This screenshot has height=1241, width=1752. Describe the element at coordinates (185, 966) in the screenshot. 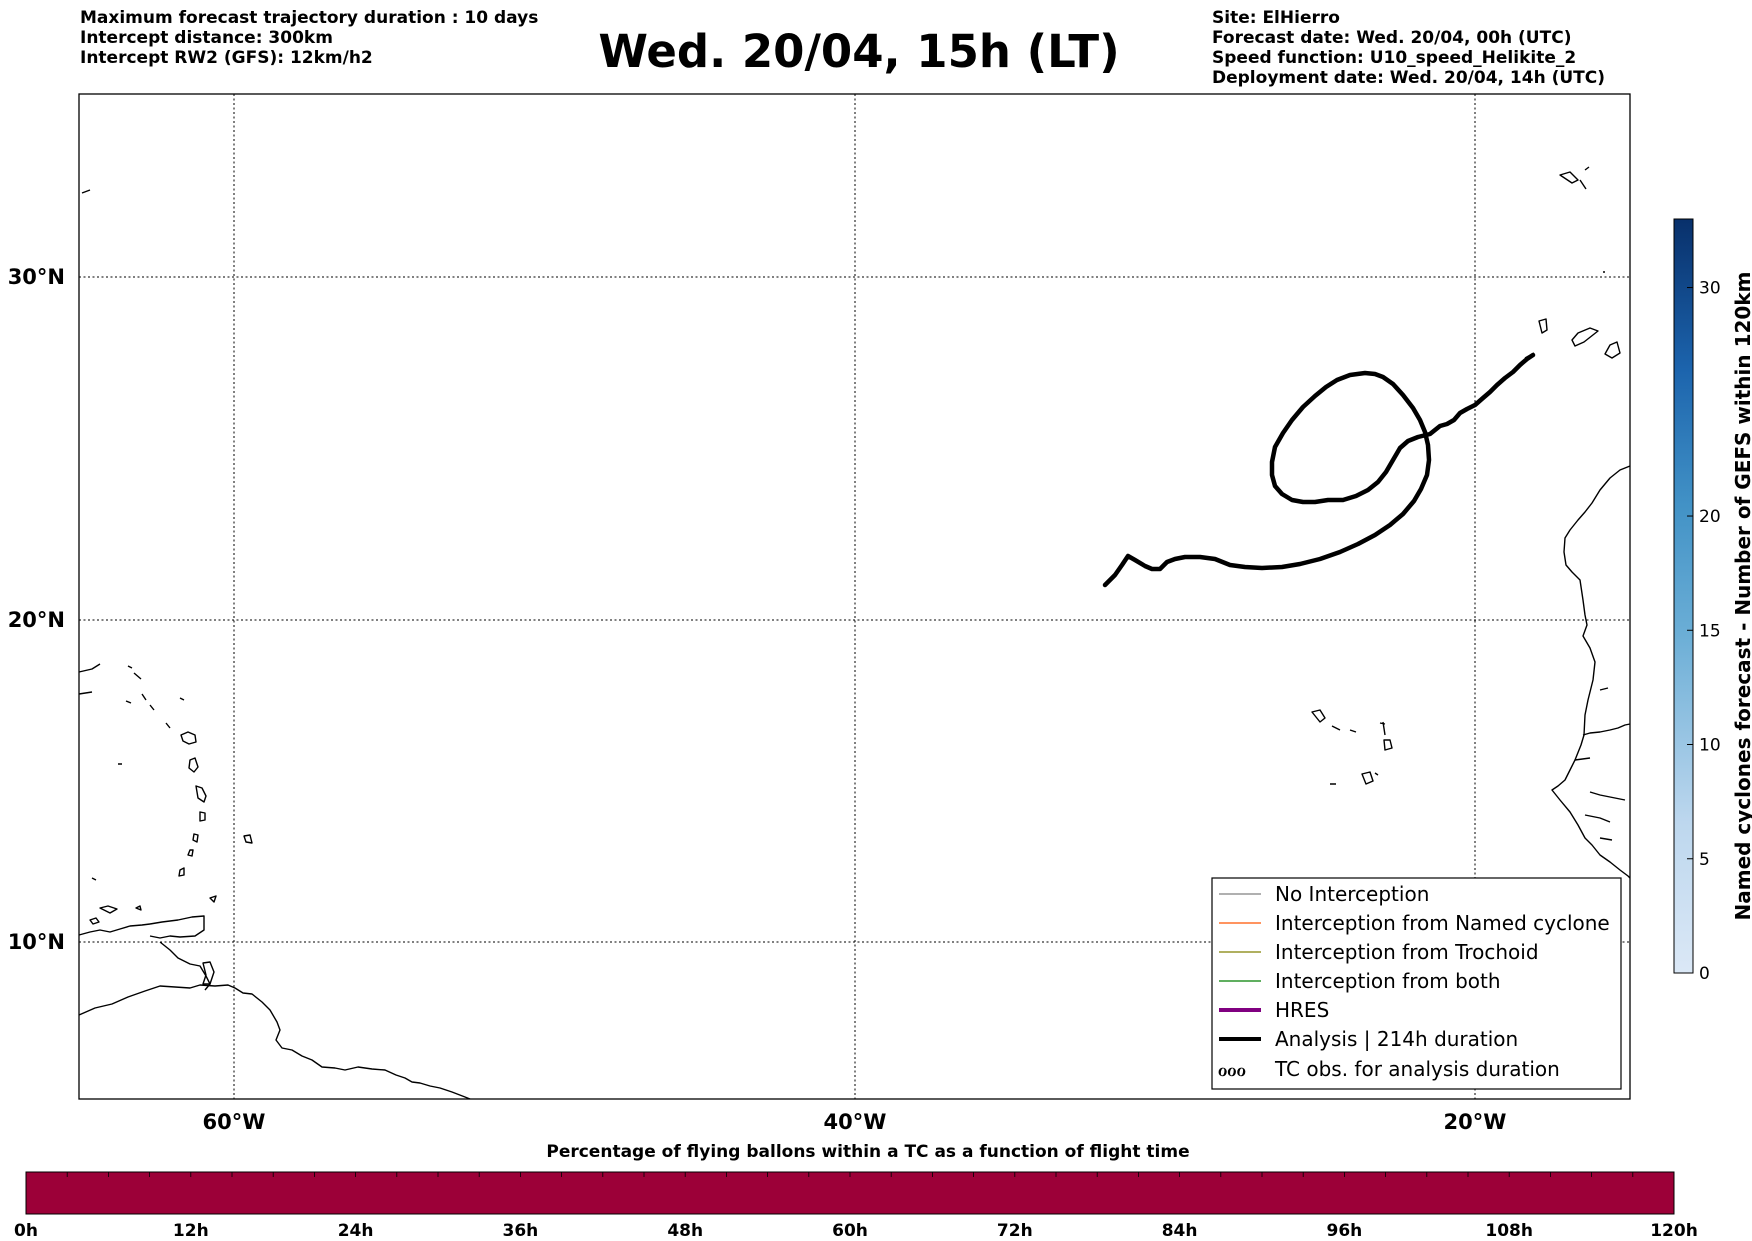

I see `orinoco-delta` at that location.